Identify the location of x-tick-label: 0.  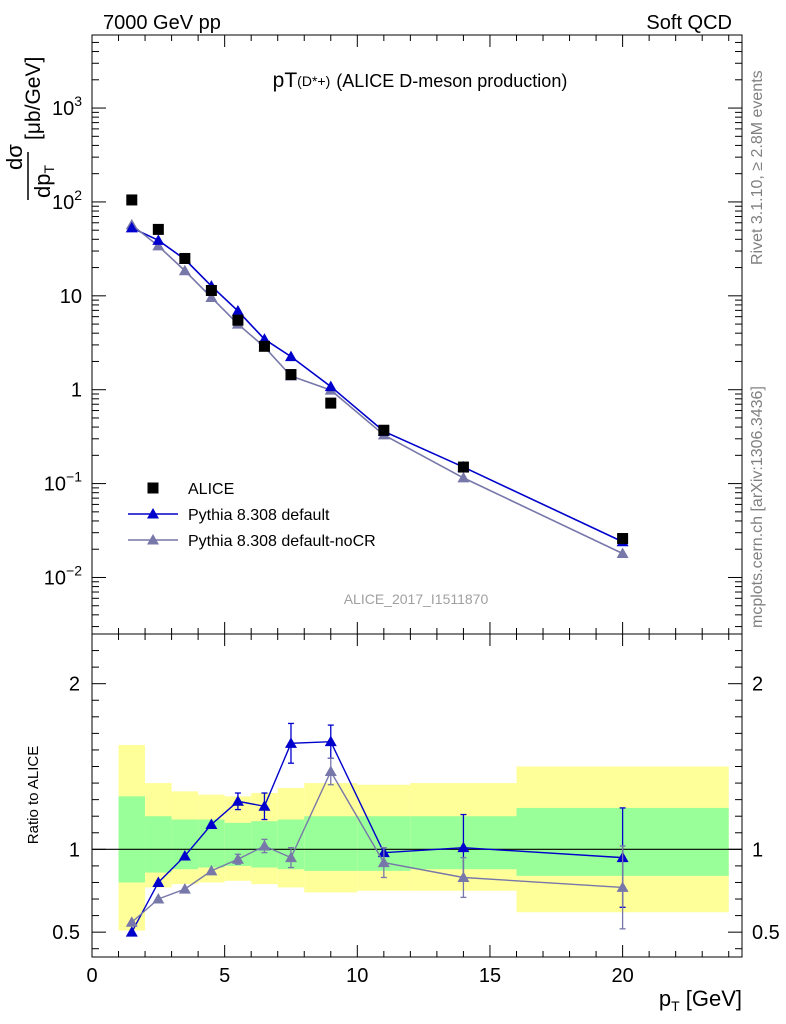
(91, 976).